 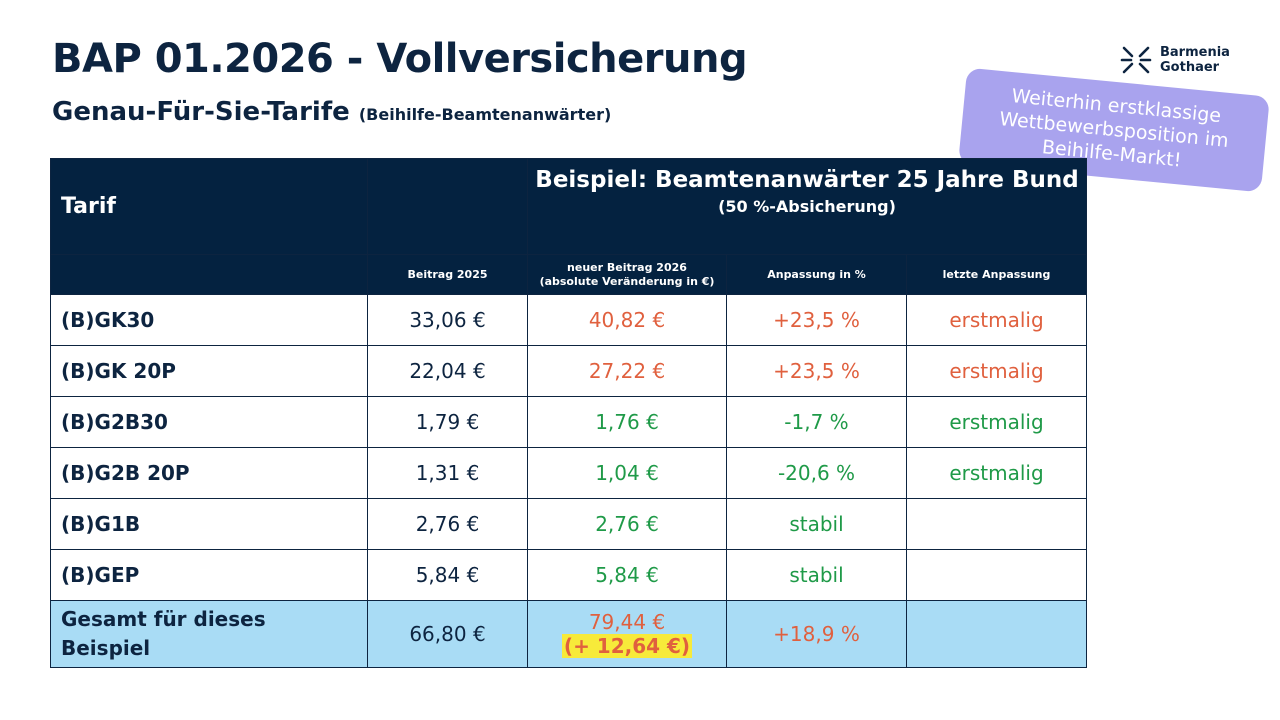 I want to click on total-beitrag-2025: 66,80 €, so click(x=447, y=634).